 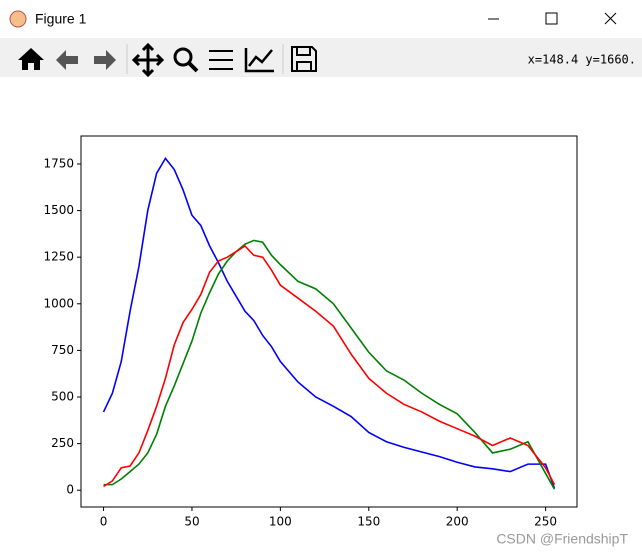 What do you see at coordinates (70, 490) in the screenshot?
I see `y-tick-label: 0` at bounding box center [70, 490].